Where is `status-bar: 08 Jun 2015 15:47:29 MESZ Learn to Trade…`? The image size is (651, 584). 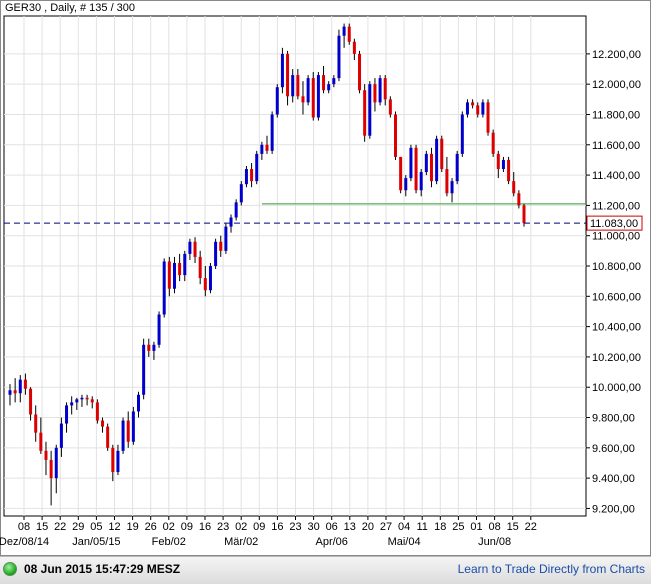 status-bar: 08 Jun 2015 15:47:29 MESZ Learn to Trade… is located at coordinates (325, 570).